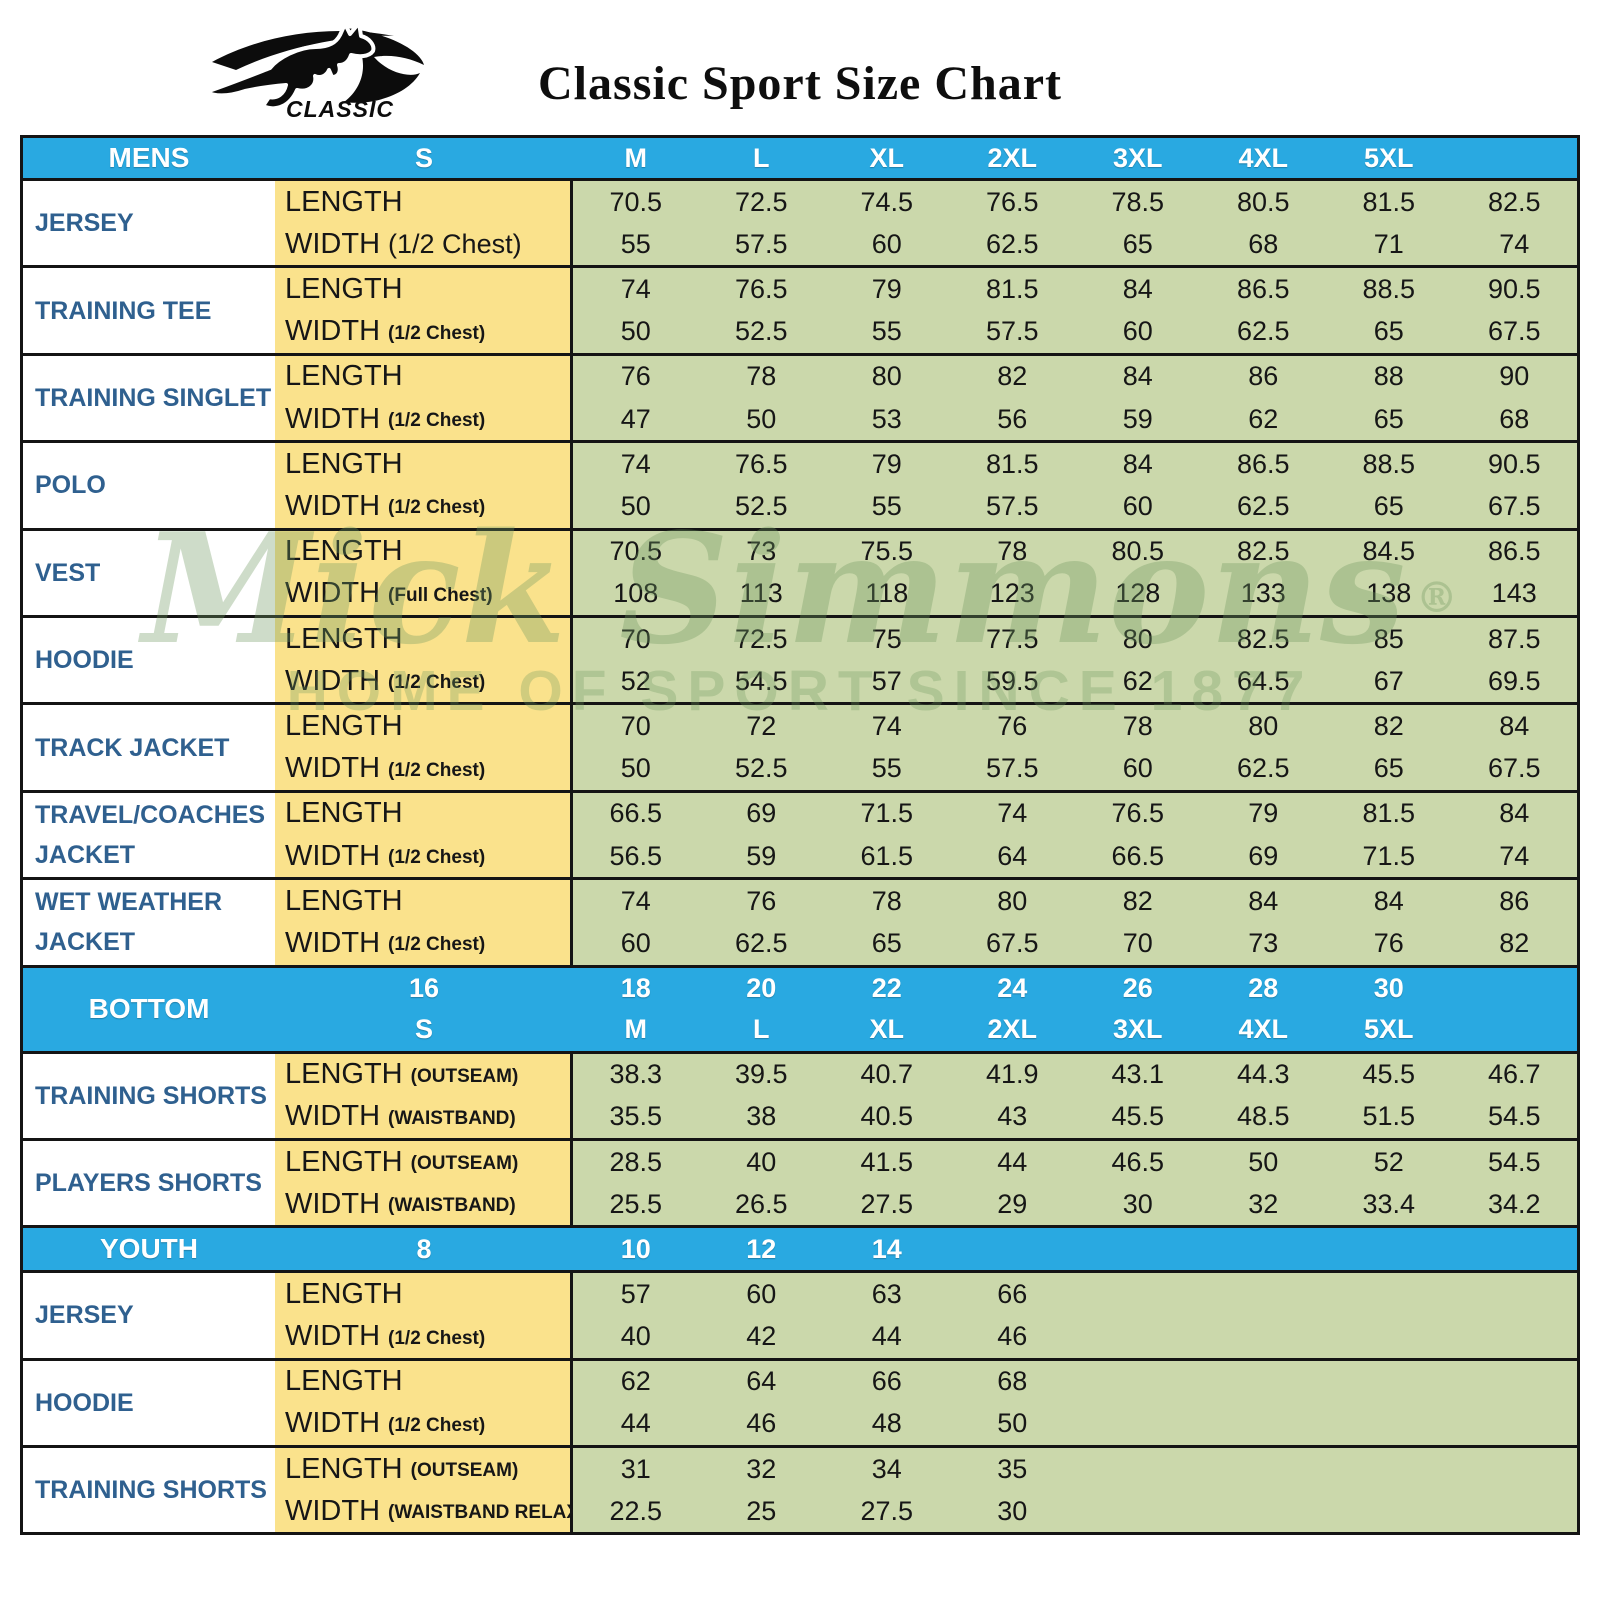 The image size is (1600, 1600). I want to click on size-value: 88, so click(1388, 376).